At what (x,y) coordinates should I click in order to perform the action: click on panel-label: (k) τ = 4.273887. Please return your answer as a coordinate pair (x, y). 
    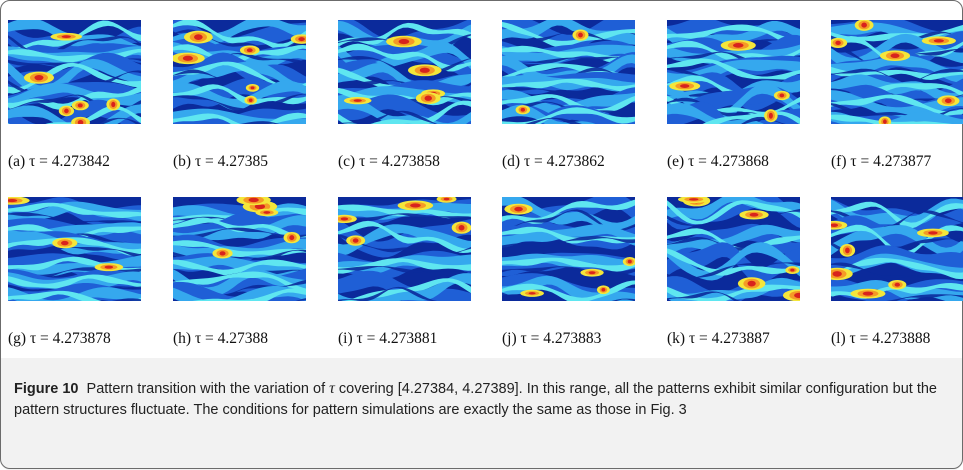
    Looking at the image, I should click on (718, 338).